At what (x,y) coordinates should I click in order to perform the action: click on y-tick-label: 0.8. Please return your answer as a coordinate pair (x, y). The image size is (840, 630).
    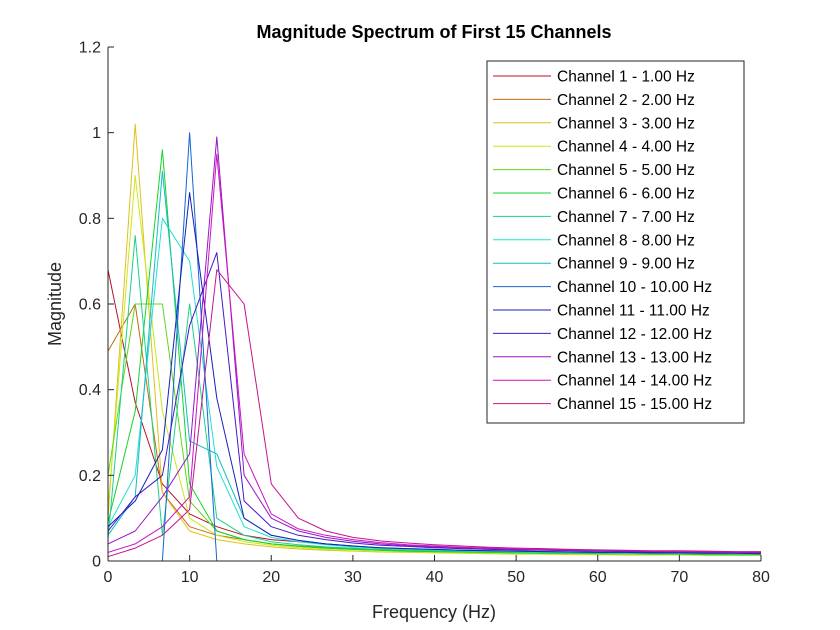
    Looking at the image, I should click on (90, 219).